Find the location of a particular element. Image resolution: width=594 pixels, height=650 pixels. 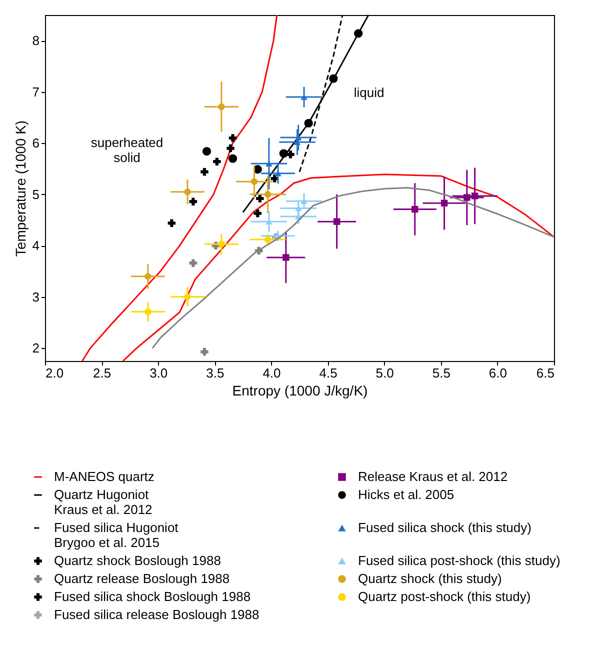

legend-label: Fused silica post-shock (this study) is located at coordinates (459, 560).